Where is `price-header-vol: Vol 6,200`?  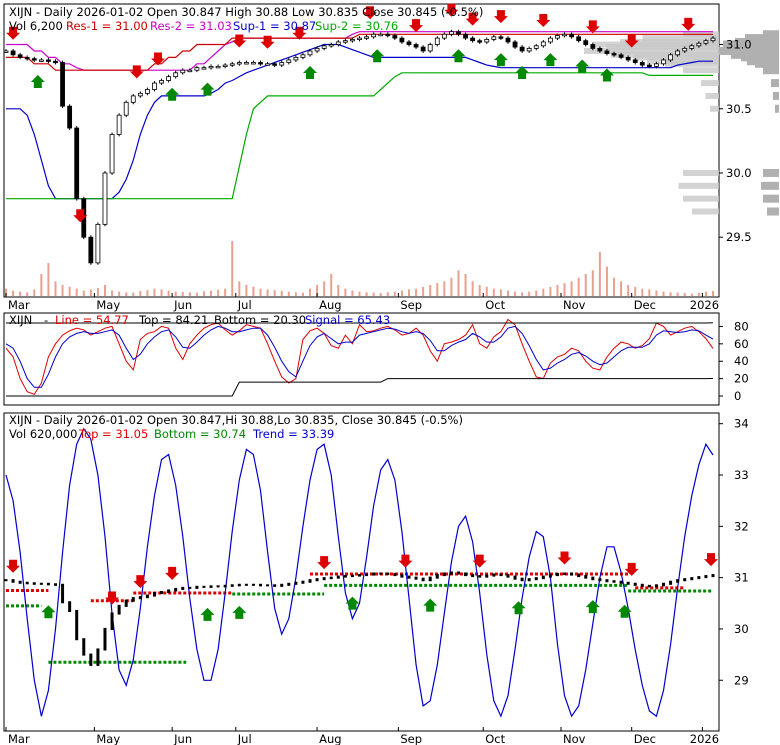 price-header-vol: Vol 6,200 is located at coordinates (36, 26).